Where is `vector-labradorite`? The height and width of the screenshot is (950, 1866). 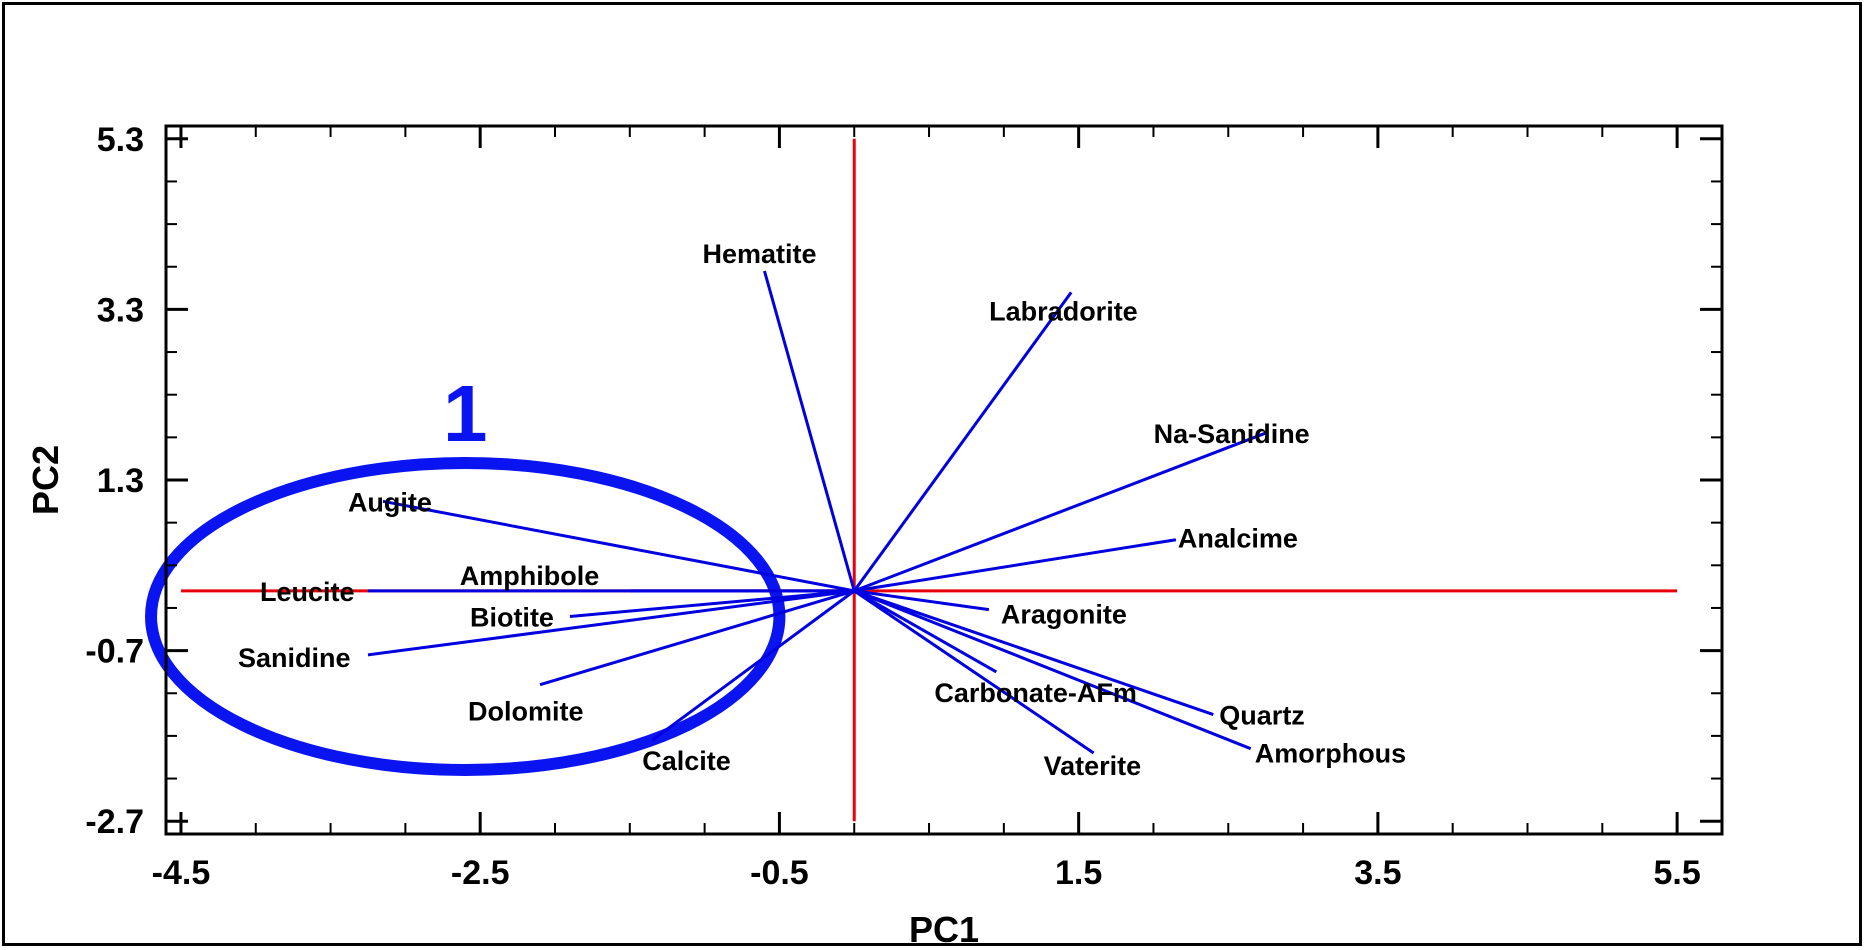
vector-labradorite is located at coordinates (963, 441).